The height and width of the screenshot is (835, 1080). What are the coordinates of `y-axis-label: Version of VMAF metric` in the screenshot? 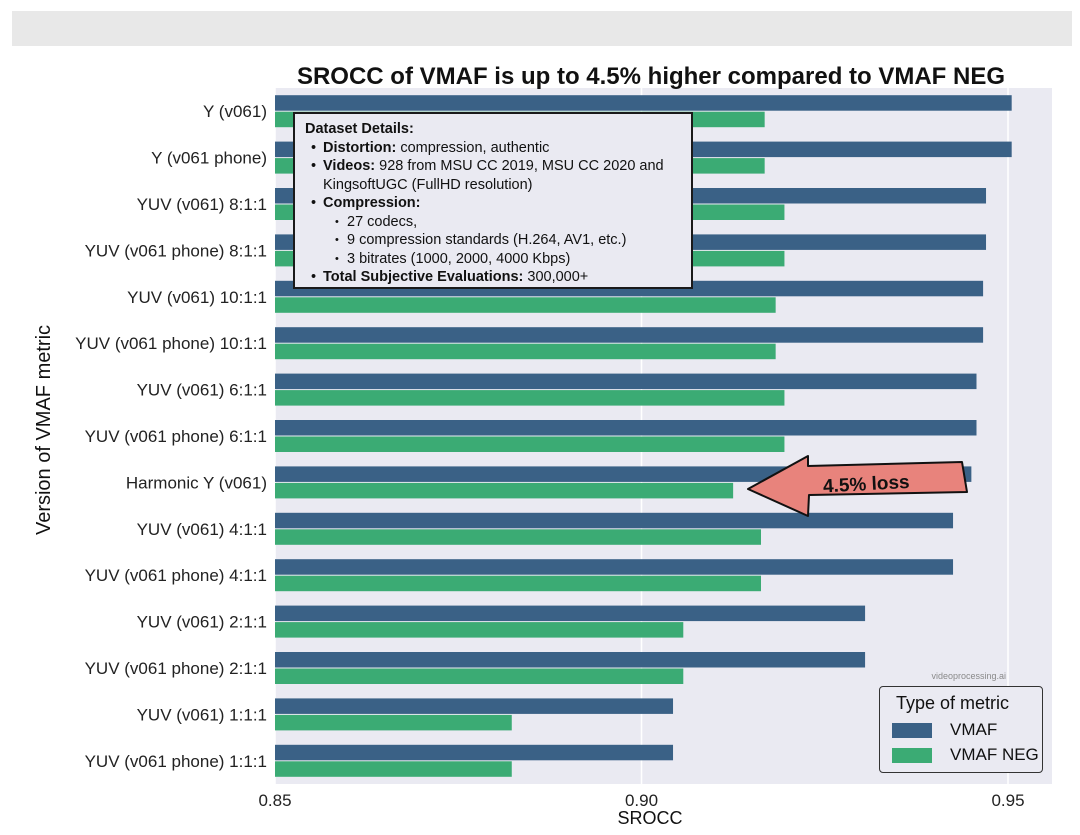 It's located at (44, 430).